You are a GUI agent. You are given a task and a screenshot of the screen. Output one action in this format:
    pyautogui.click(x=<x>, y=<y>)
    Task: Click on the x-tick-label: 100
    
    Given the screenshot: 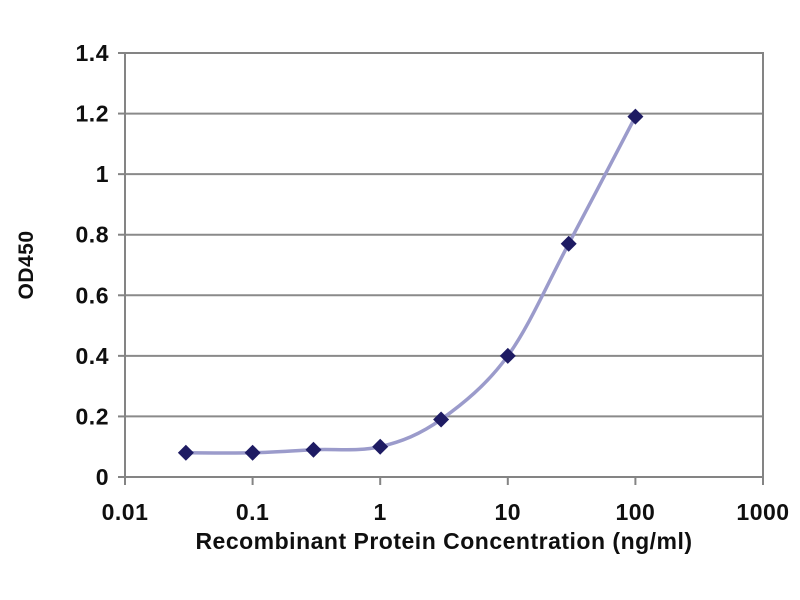 What is the action you would take?
    pyautogui.click(x=635, y=512)
    